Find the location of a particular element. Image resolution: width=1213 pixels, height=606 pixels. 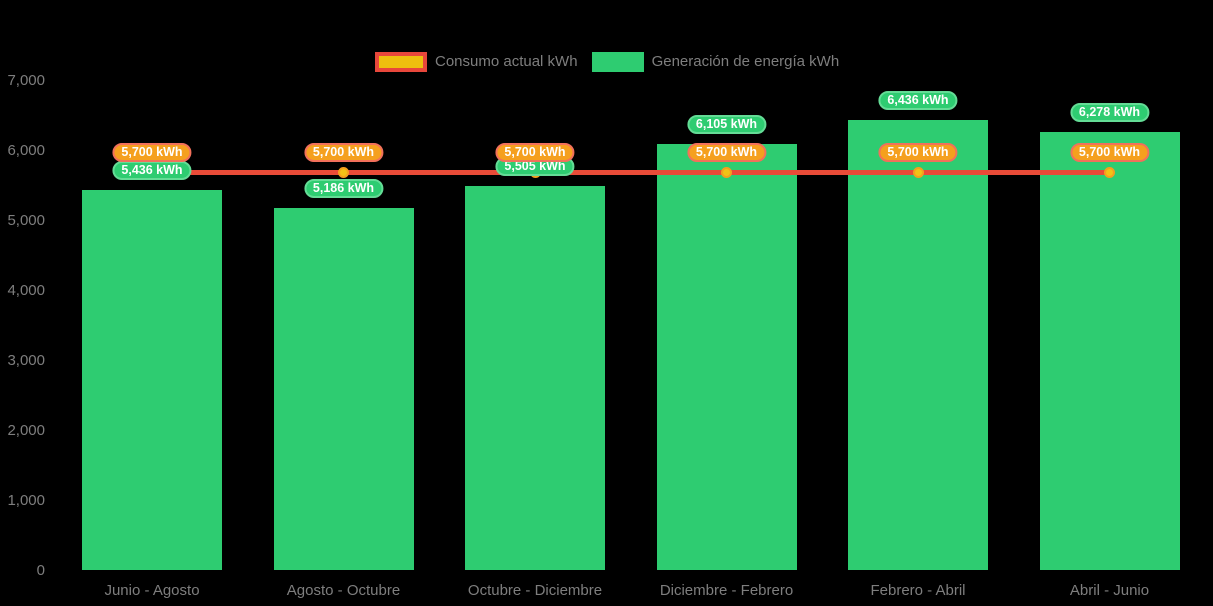

legend-item-consumo: Consumo actual kWh is located at coordinates (476, 62).